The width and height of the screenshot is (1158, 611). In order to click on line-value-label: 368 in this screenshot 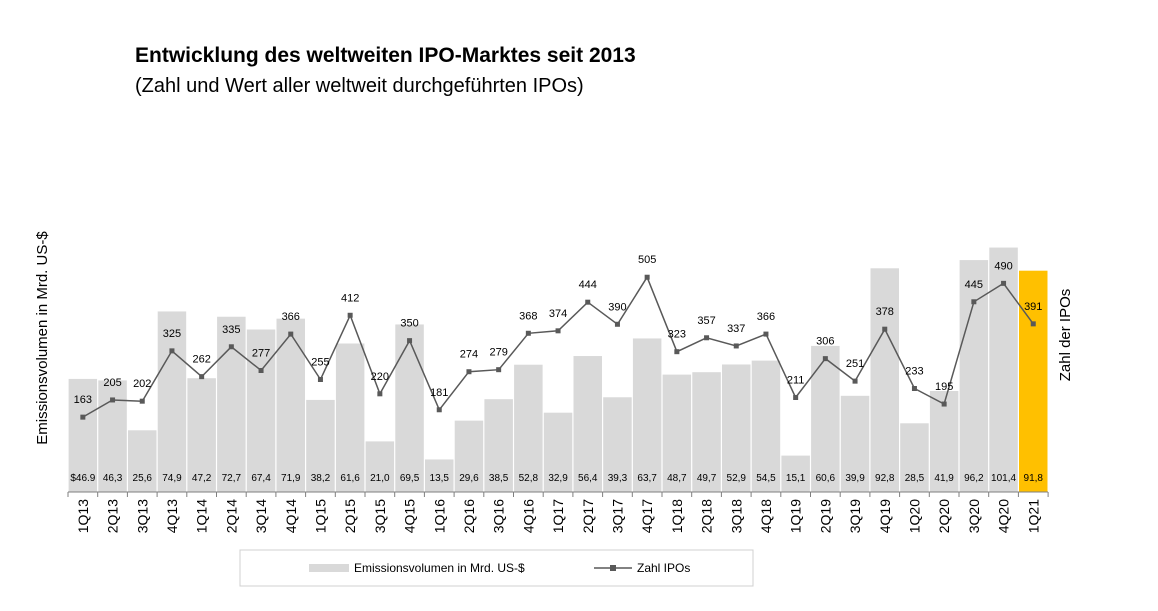, I will do `click(528, 316)`.